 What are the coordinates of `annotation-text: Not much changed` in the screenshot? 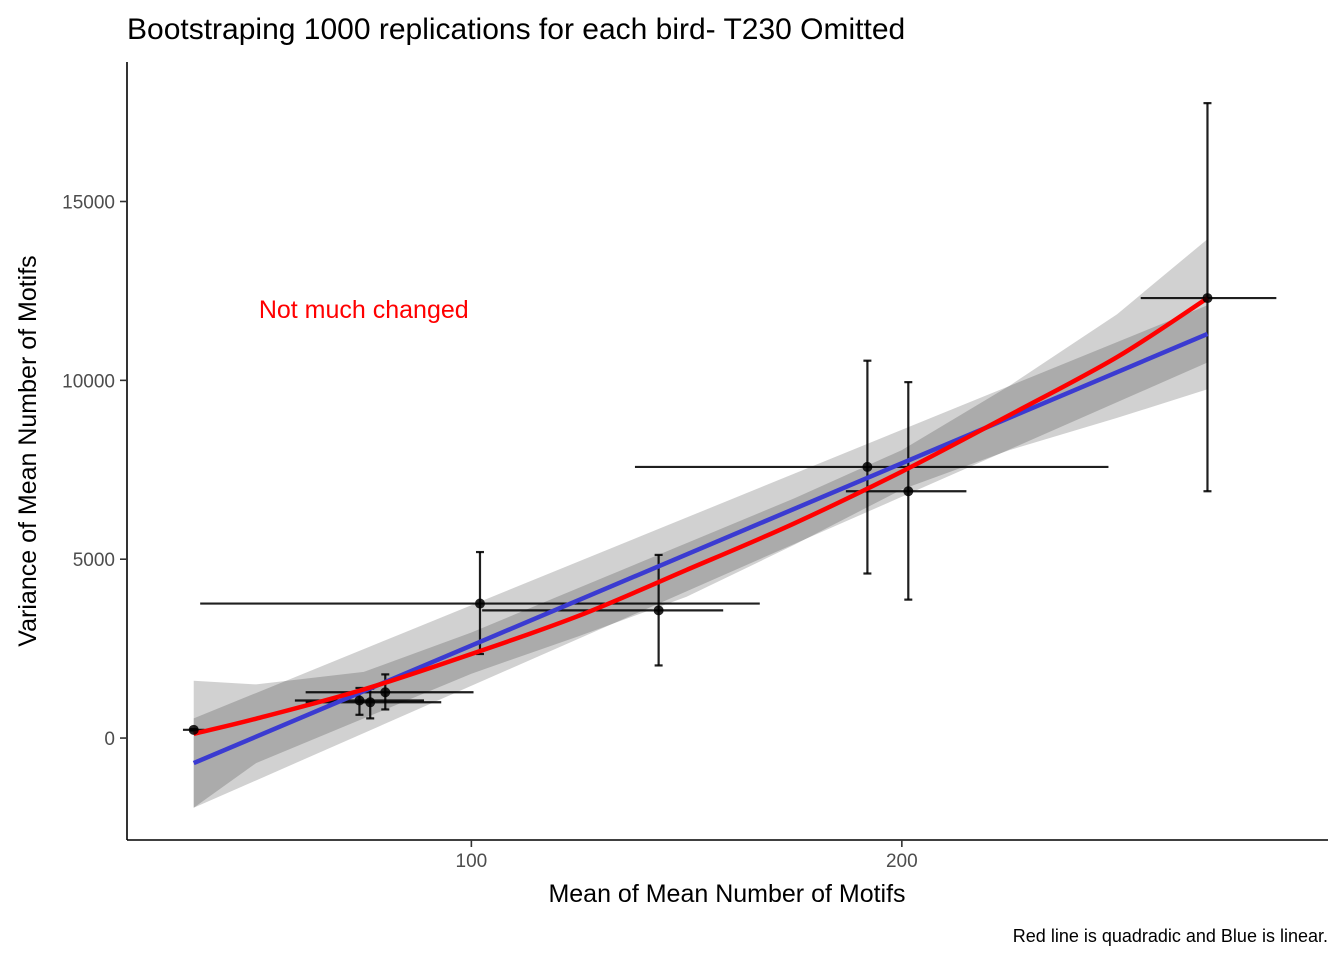 It's located at (364, 310).